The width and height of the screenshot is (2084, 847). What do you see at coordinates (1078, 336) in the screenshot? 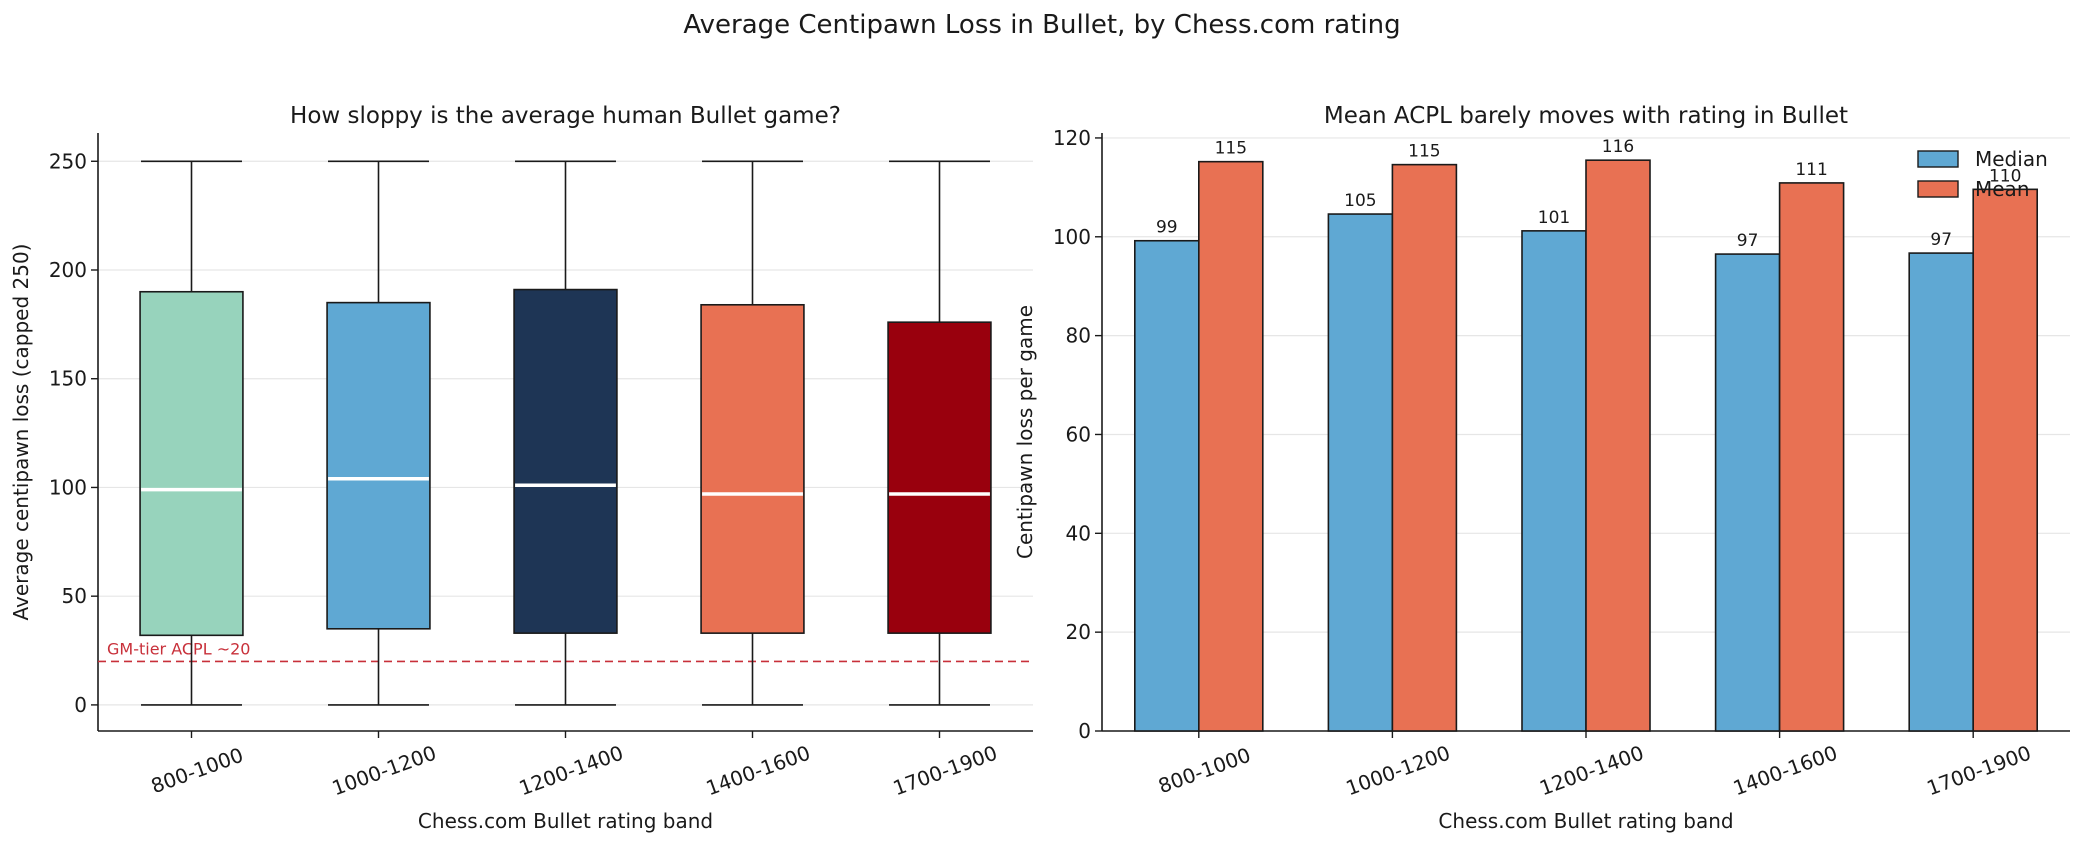
I see `y-tick-label: 80` at bounding box center [1078, 336].